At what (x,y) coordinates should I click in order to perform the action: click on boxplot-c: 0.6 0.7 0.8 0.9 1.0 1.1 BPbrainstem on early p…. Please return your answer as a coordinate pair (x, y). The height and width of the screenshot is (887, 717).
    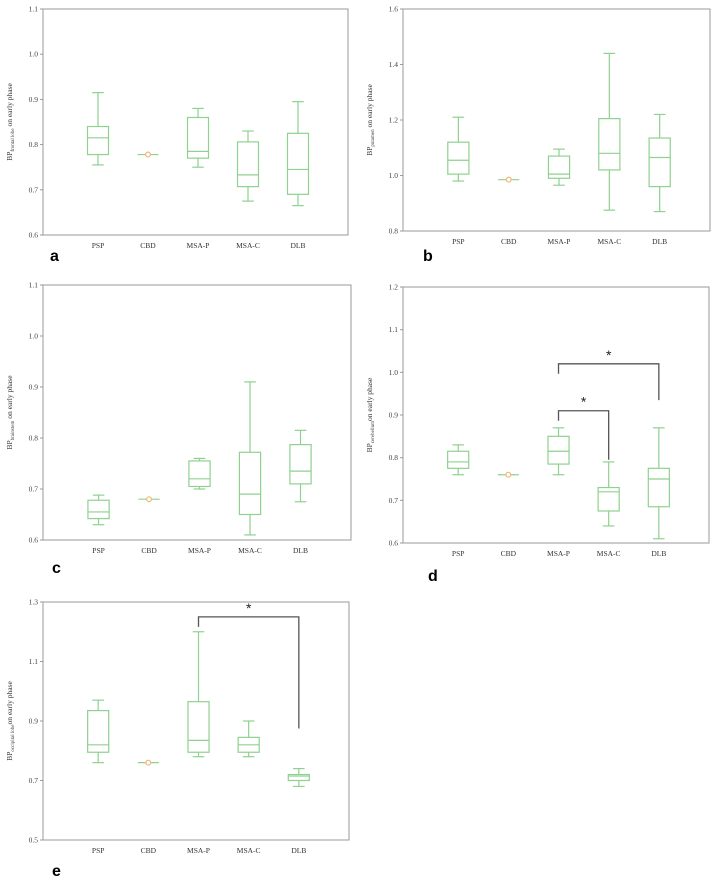
    Looking at the image, I should click on (178, 418).